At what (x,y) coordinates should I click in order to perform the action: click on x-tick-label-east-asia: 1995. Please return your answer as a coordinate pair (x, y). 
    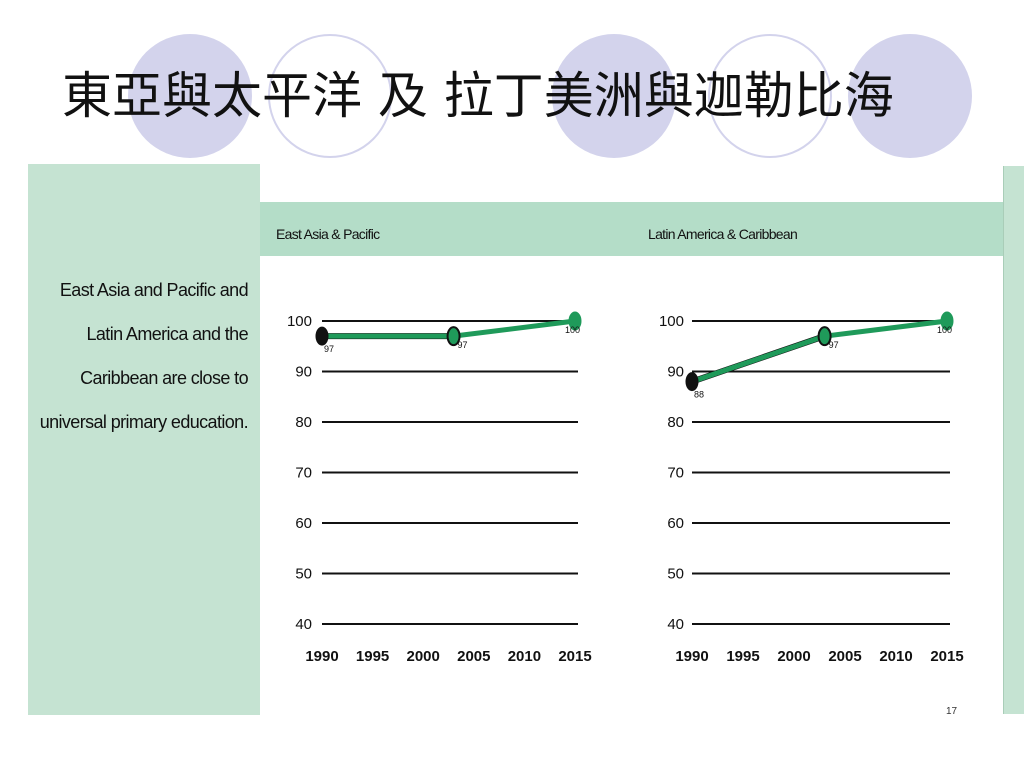
    Looking at the image, I should click on (372, 656).